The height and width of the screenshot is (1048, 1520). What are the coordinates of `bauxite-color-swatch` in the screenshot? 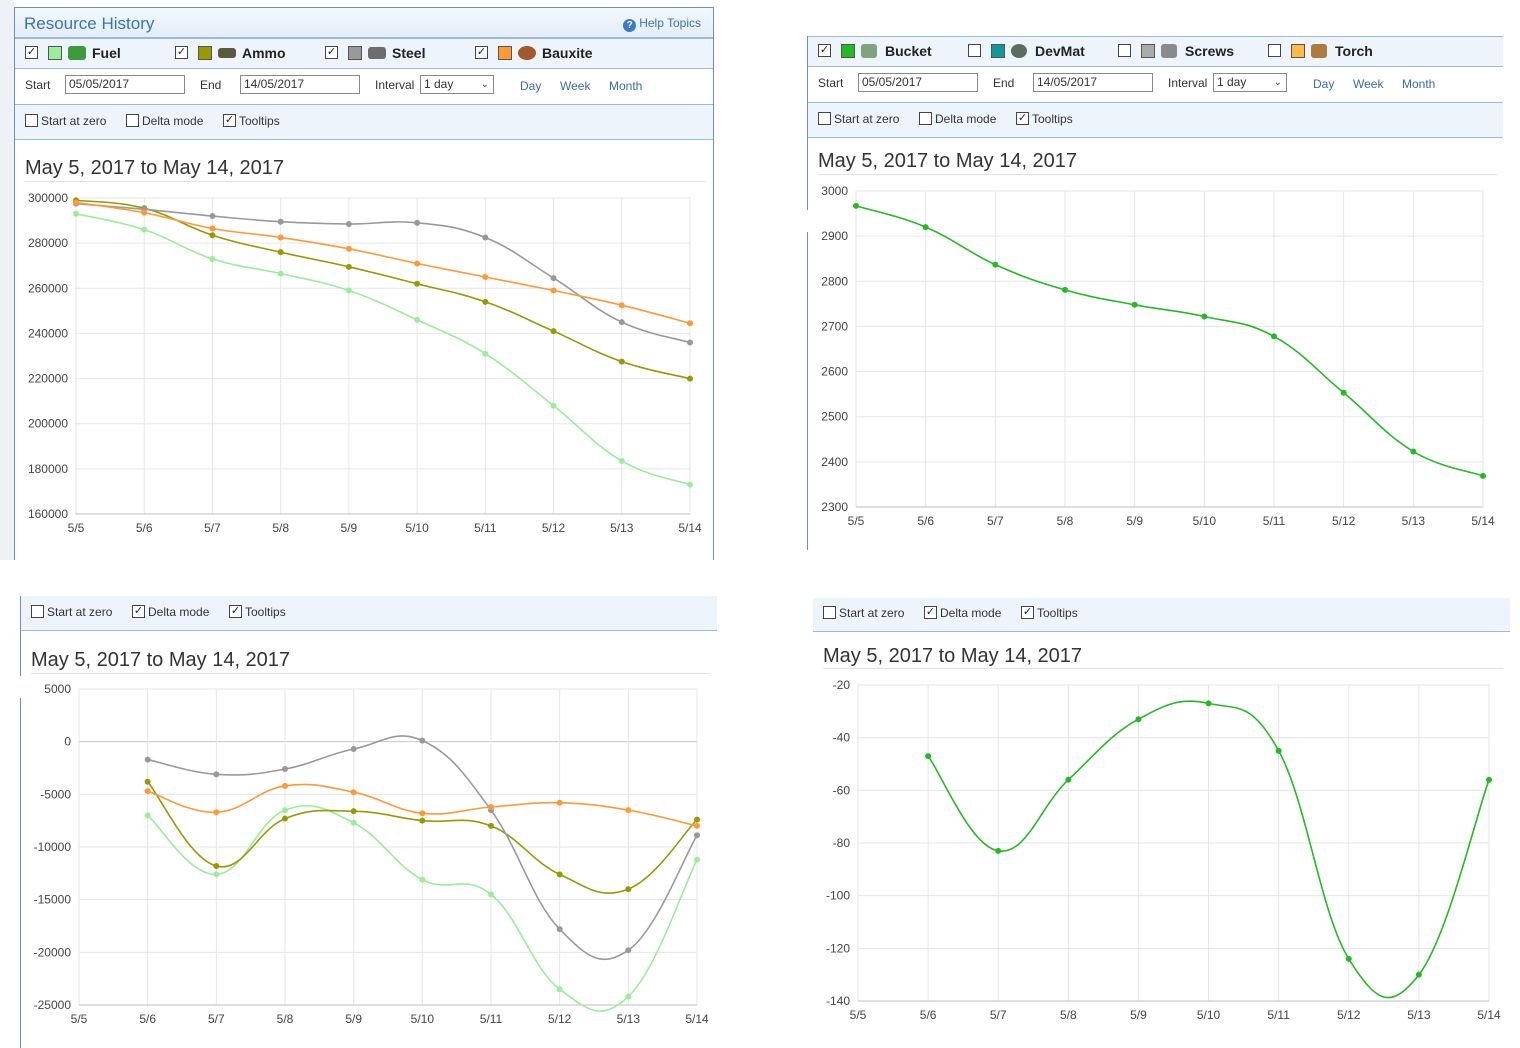 It's located at (505, 53).